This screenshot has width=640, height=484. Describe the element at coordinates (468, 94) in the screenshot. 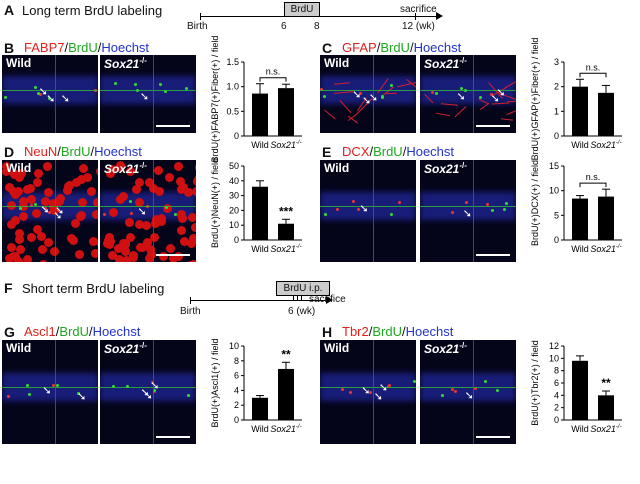

I see `micrograph-c-ko: ➘ ➘ ➘ Sox21-/-` at that location.